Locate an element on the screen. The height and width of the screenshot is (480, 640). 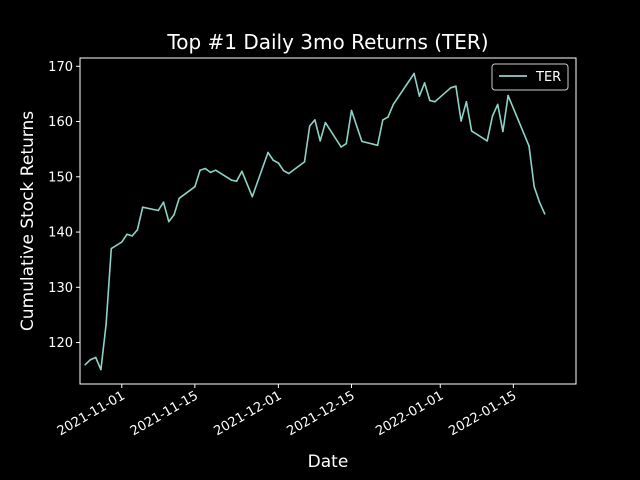
legend-box is located at coordinates (530, 77).